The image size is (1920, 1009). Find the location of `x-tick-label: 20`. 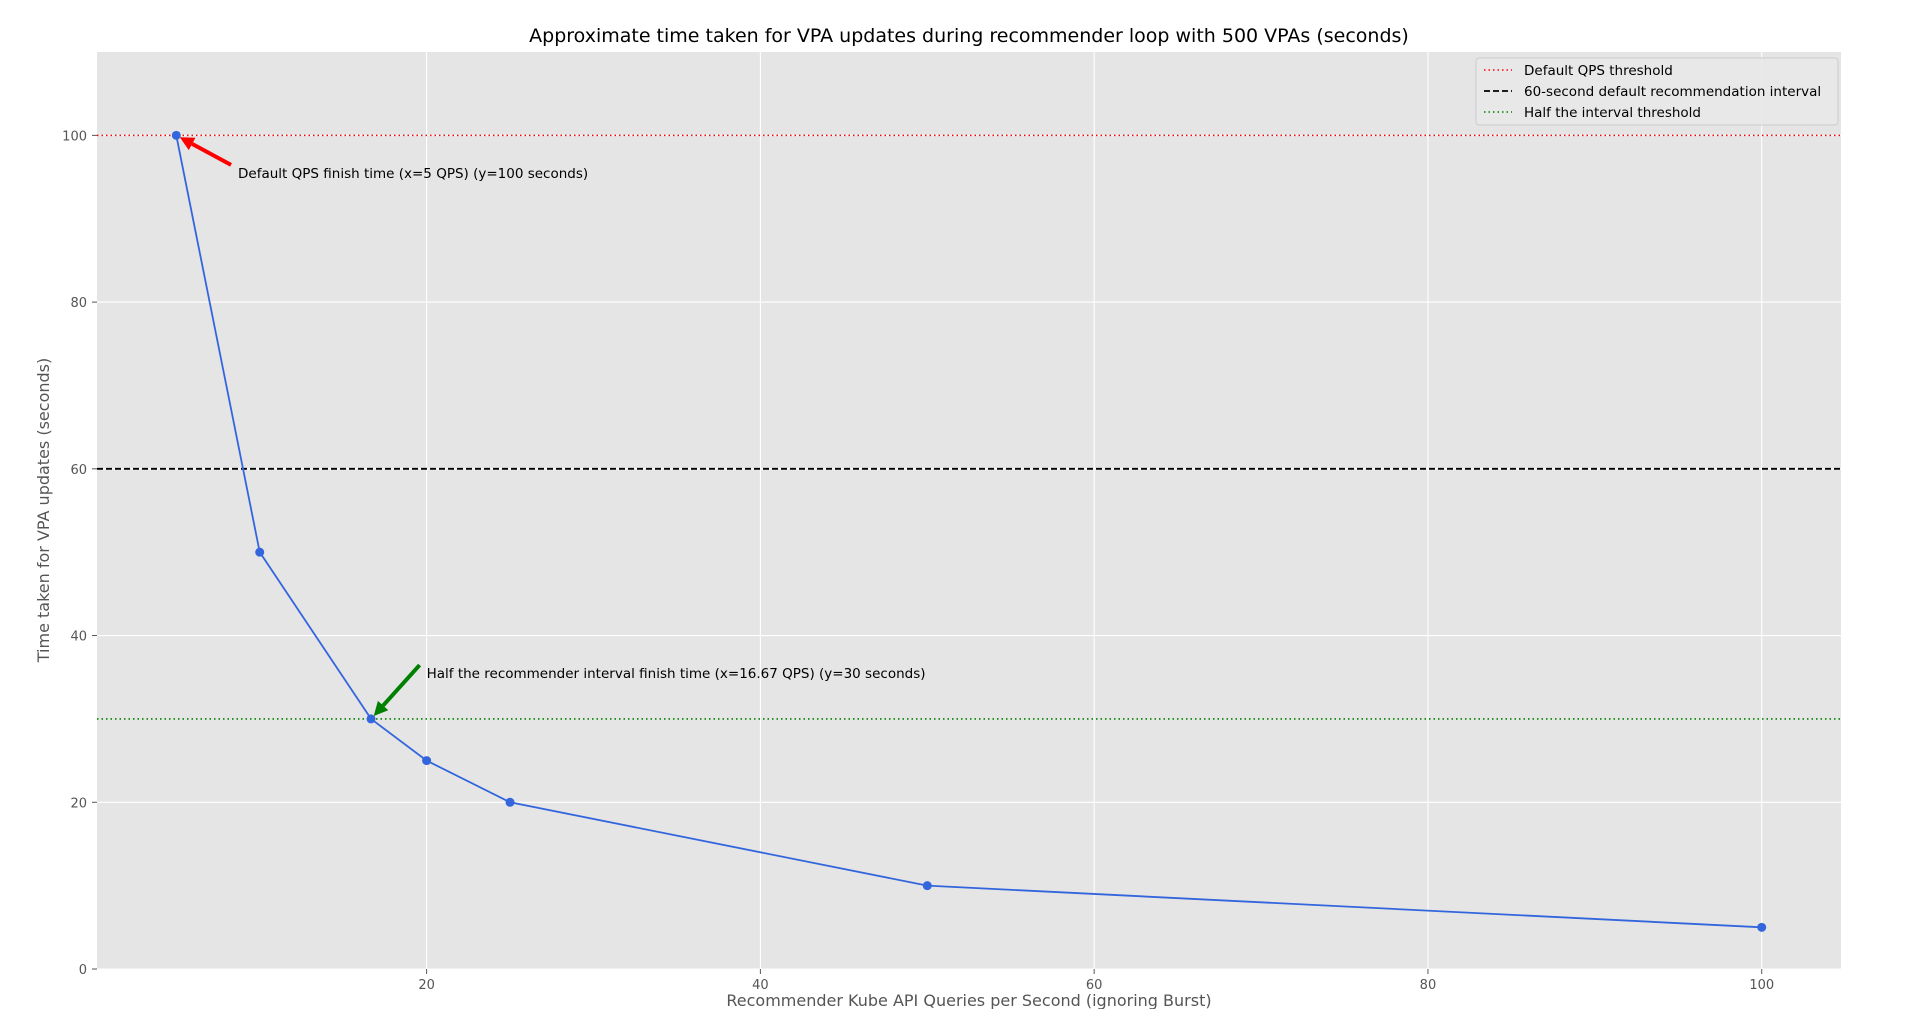

x-tick-label: 20 is located at coordinates (426, 985).